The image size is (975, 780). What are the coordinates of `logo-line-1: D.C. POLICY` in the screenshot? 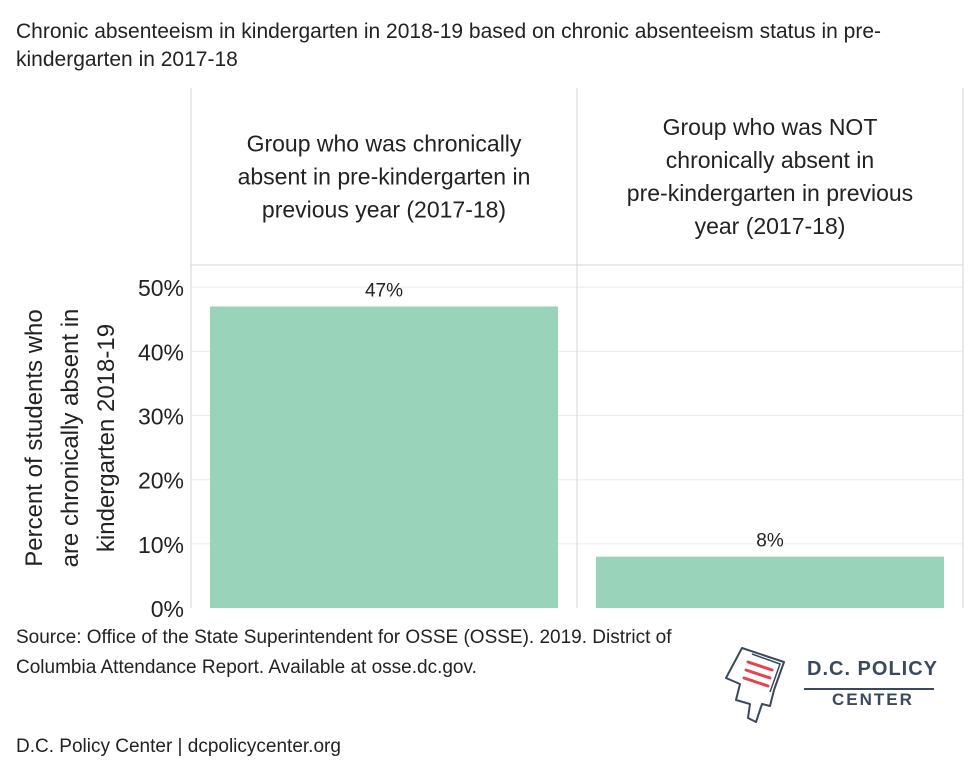 It's located at (873, 669).